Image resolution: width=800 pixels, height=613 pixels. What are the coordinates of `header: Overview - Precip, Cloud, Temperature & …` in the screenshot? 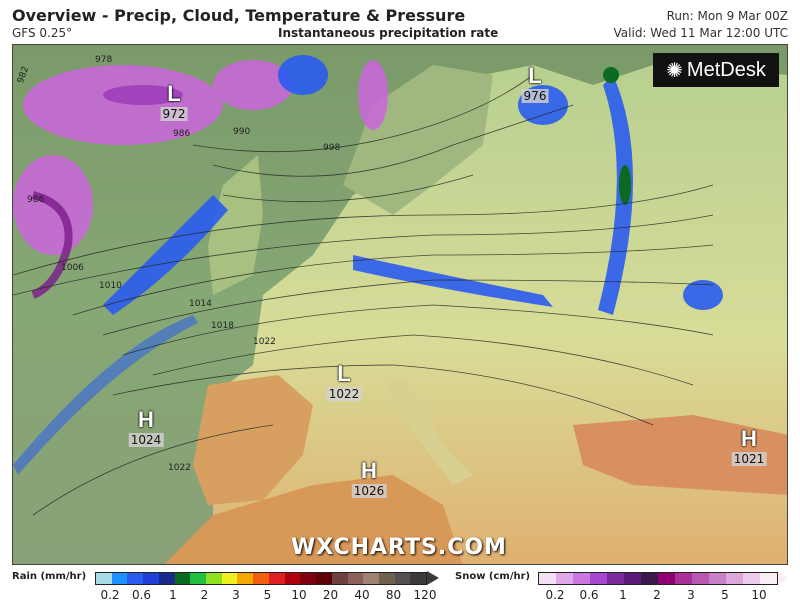 It's located at (400, 22).